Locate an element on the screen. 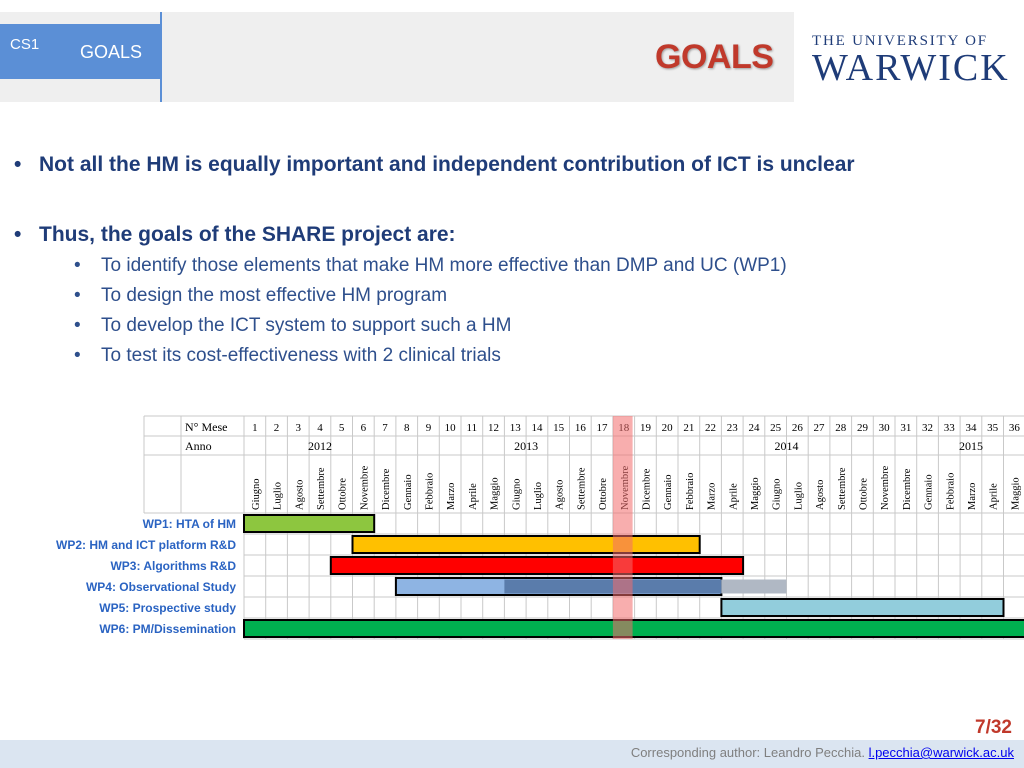 The image size is (1024, 768). month-name-label: Ottobre is located at coordinates (603, 494).